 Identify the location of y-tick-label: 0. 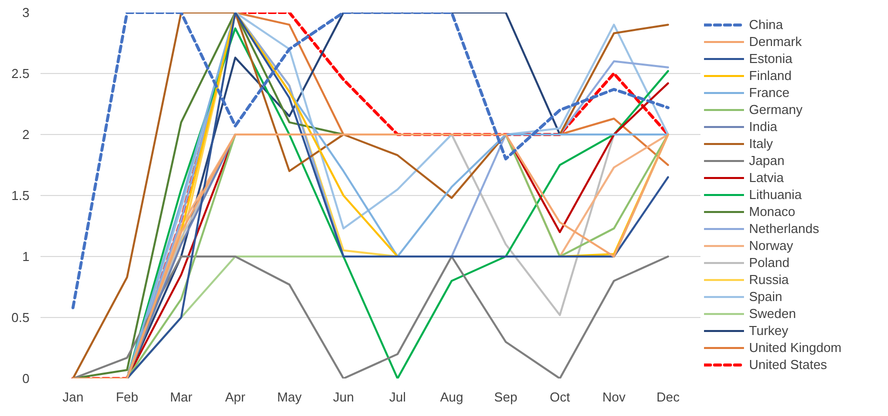
(26, 378).